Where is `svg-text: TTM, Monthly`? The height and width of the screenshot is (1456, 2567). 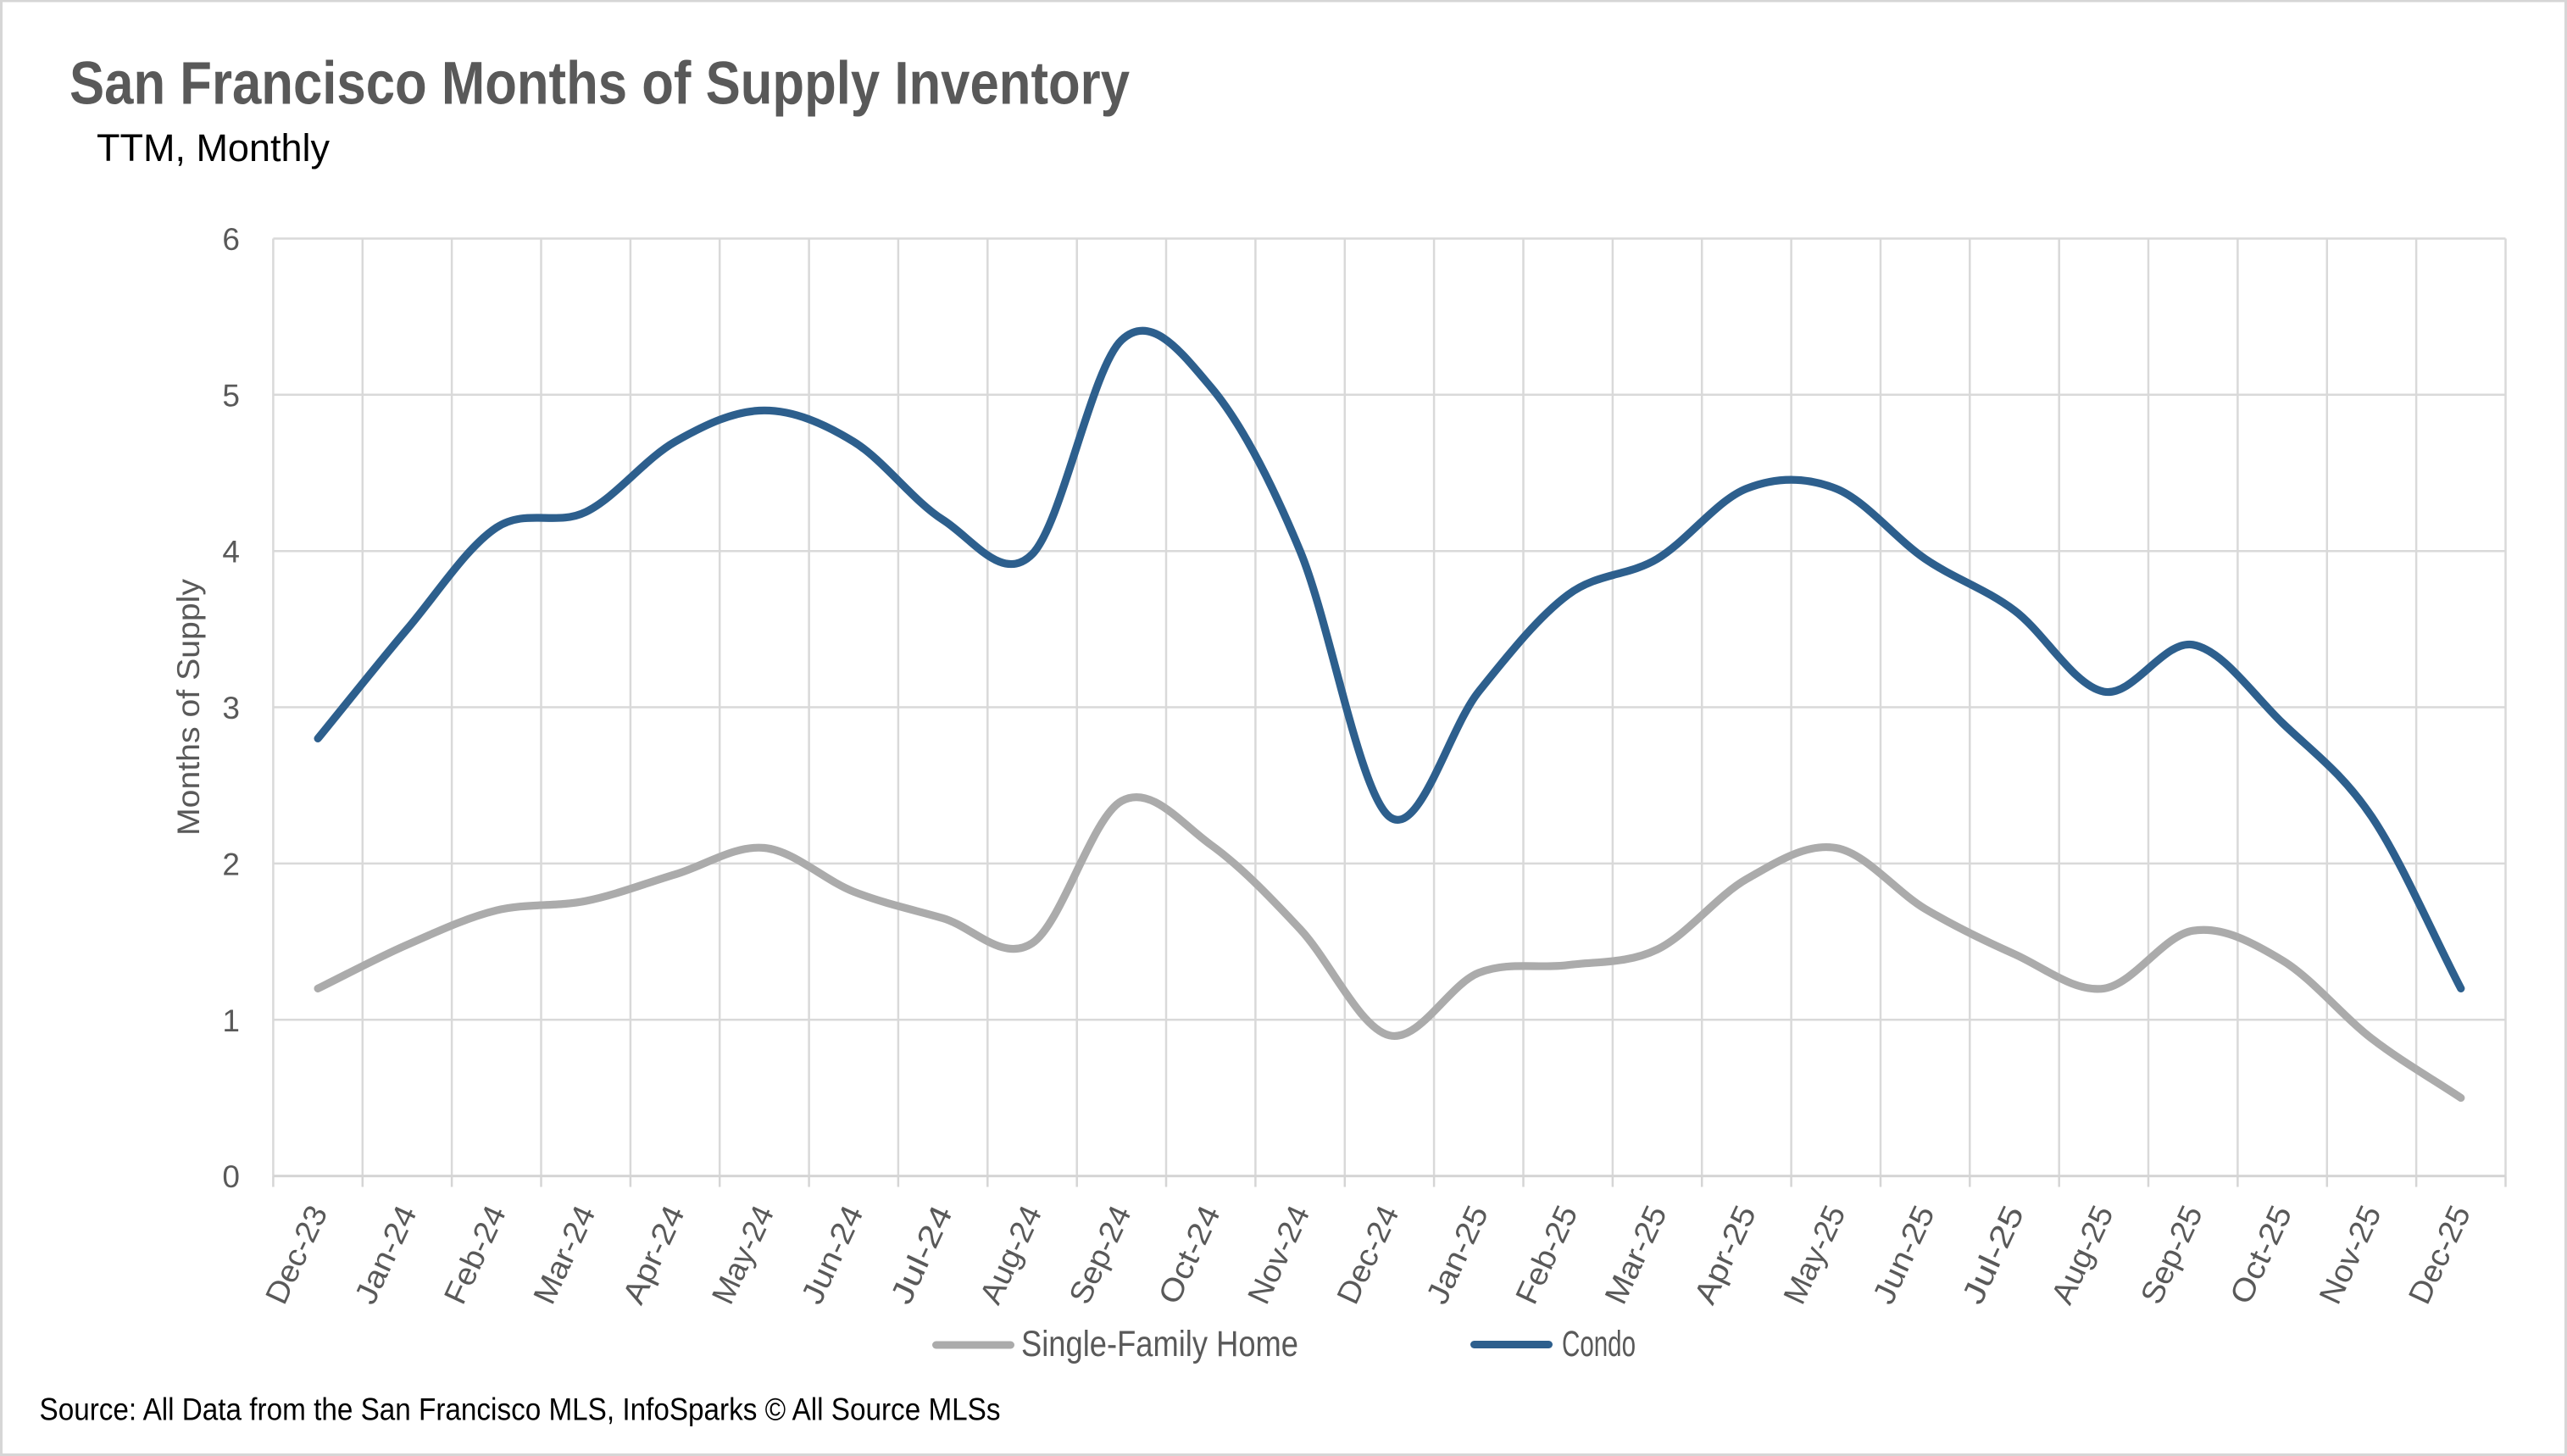 svg-text: TTM, Monthly is located at coordinates (213, 148).